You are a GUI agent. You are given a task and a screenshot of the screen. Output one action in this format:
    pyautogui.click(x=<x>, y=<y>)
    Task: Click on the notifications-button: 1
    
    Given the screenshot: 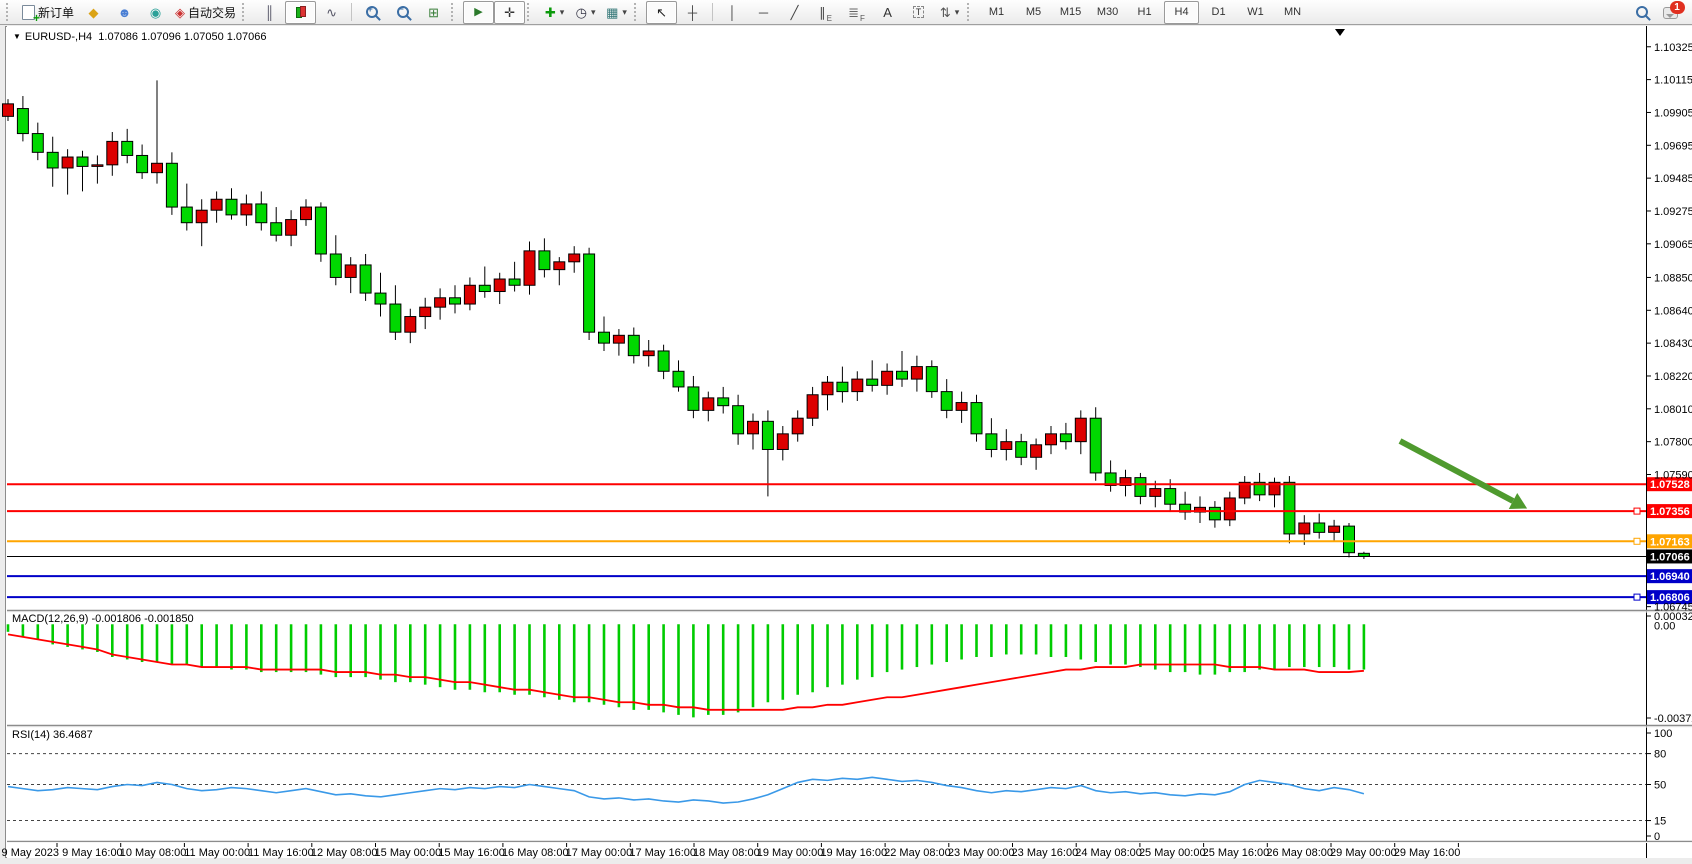 What is the action you would take?
    pyautogui.click(x=1672, y=12)
    